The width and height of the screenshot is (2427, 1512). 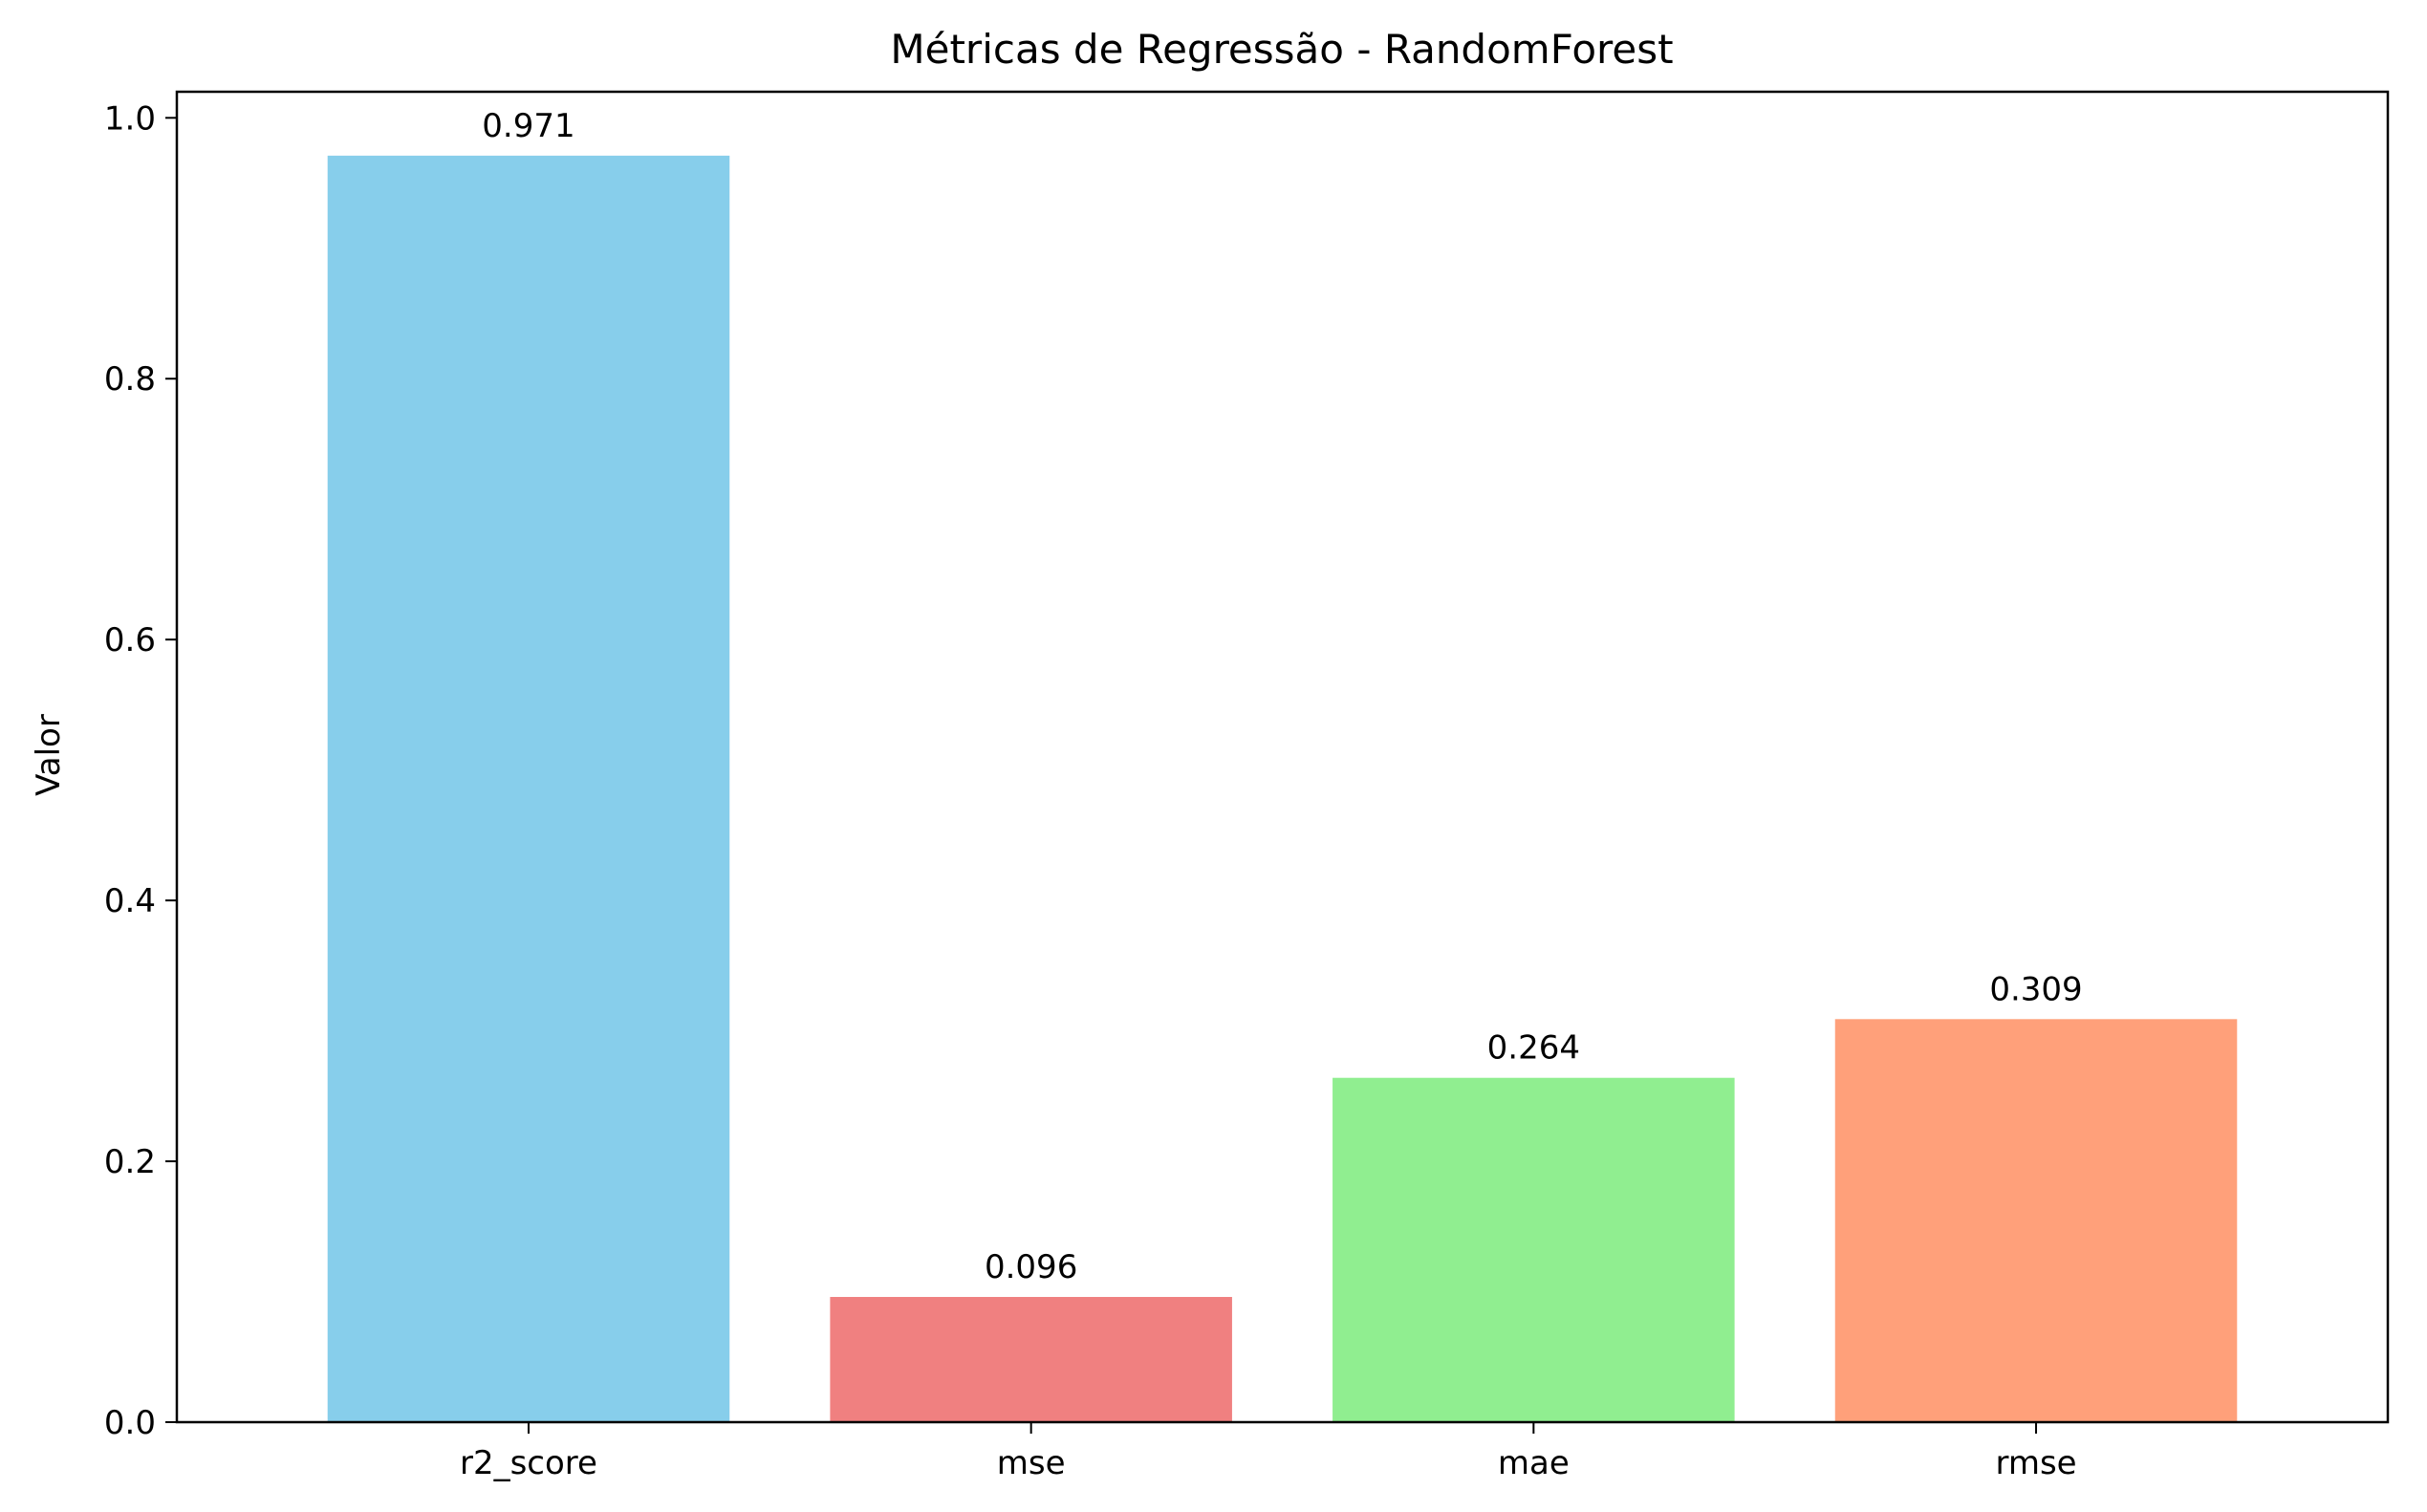 I want to click on chart-title: Métricas de Regressão - RandomForest, so click(x=1281, y=49).